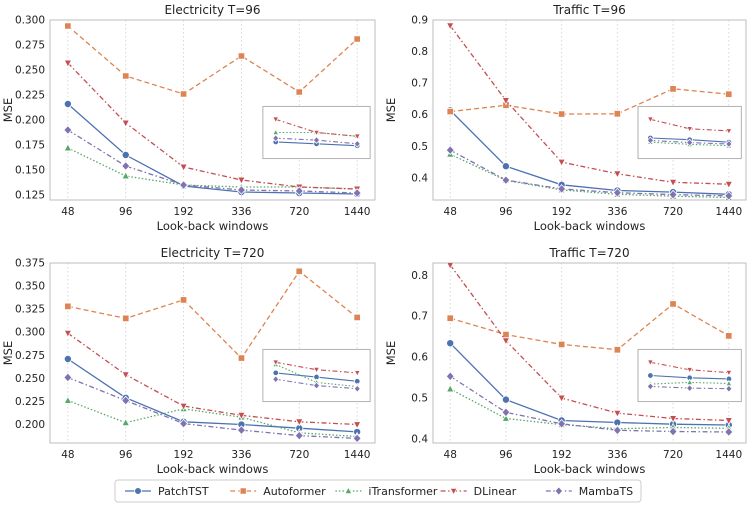 Image resolution: width=756 pixels, height=508 pixels. What do you see at coordinates (590, 226) in the screenshot?
I see `x-axis-title: Look-back windows` at bounding box center [590, 226].